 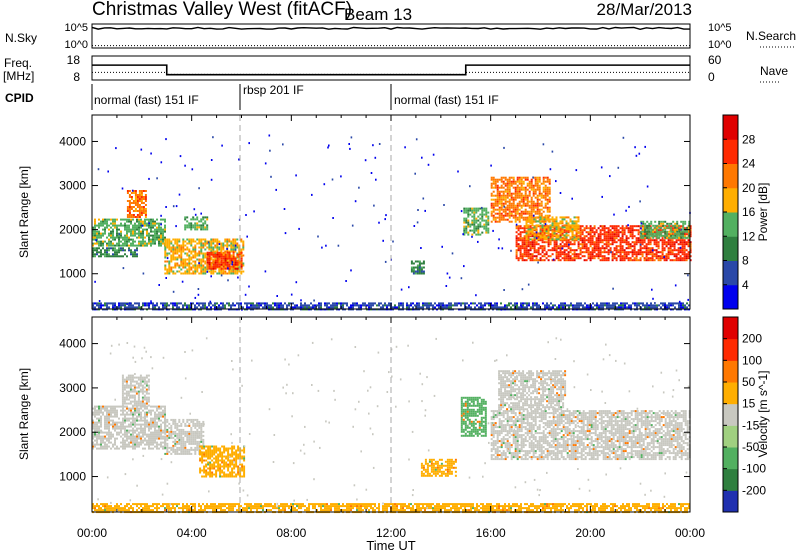 I want to click on noise-right-label: N.Search, so click(x=771, y=36).